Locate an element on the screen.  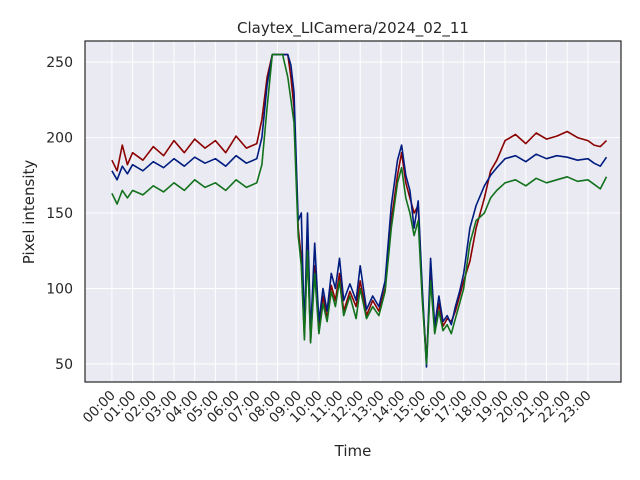
y-axis-label: Pixel intensity is located at coordinates (29, 212).